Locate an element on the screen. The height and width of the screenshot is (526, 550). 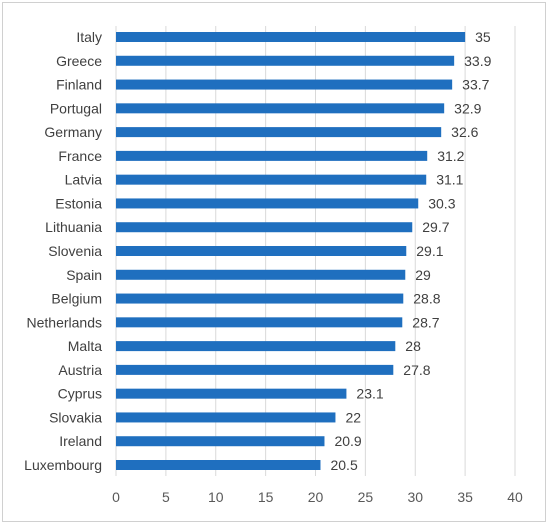
x-tick-label-40: 40 is located at coordinates (515, 497).